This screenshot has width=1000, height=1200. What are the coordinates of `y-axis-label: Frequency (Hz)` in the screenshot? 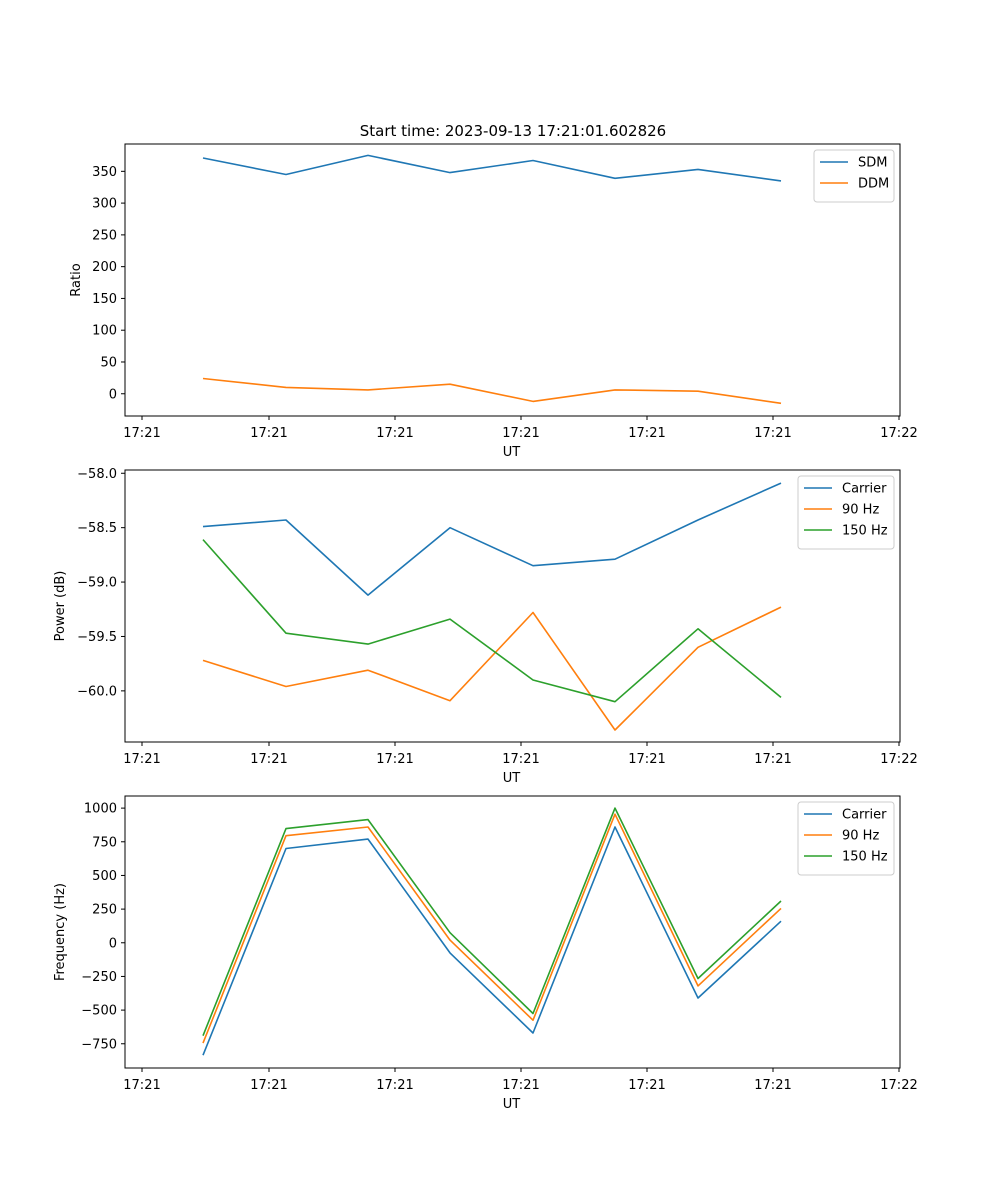 It's located at (60, 932).